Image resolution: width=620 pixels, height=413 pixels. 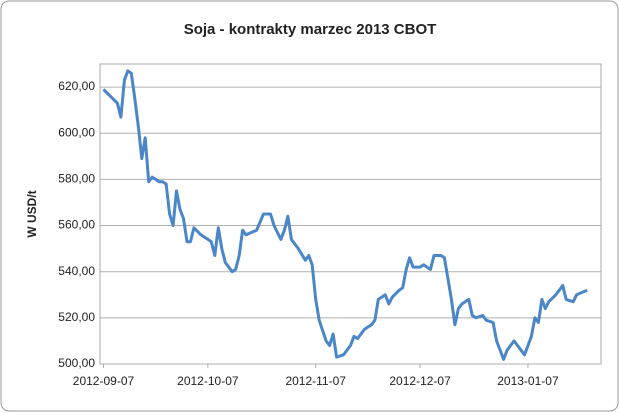 What do you see at coordinates (76, 179) in the screenshot?
I see `y-tick-label: 580,00` at bounding box center [76, 179].